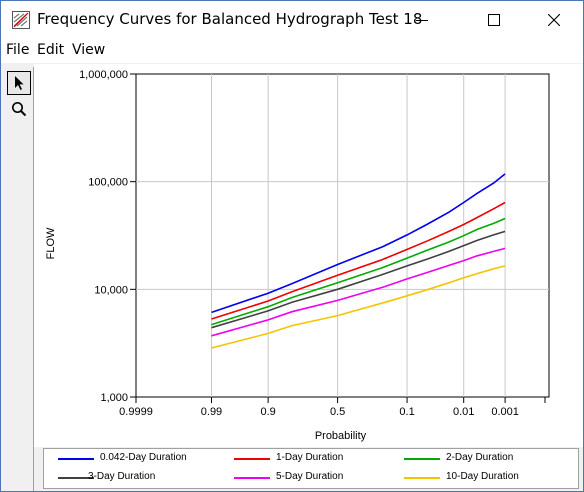  I want to click on legend-label: 3-Day Duration, so click(122, 476).